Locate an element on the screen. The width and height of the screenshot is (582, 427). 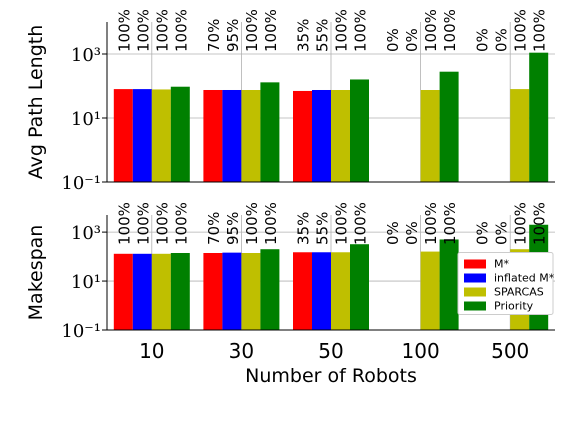
legend-label: inflated M* is located at coordinates (524, 278).